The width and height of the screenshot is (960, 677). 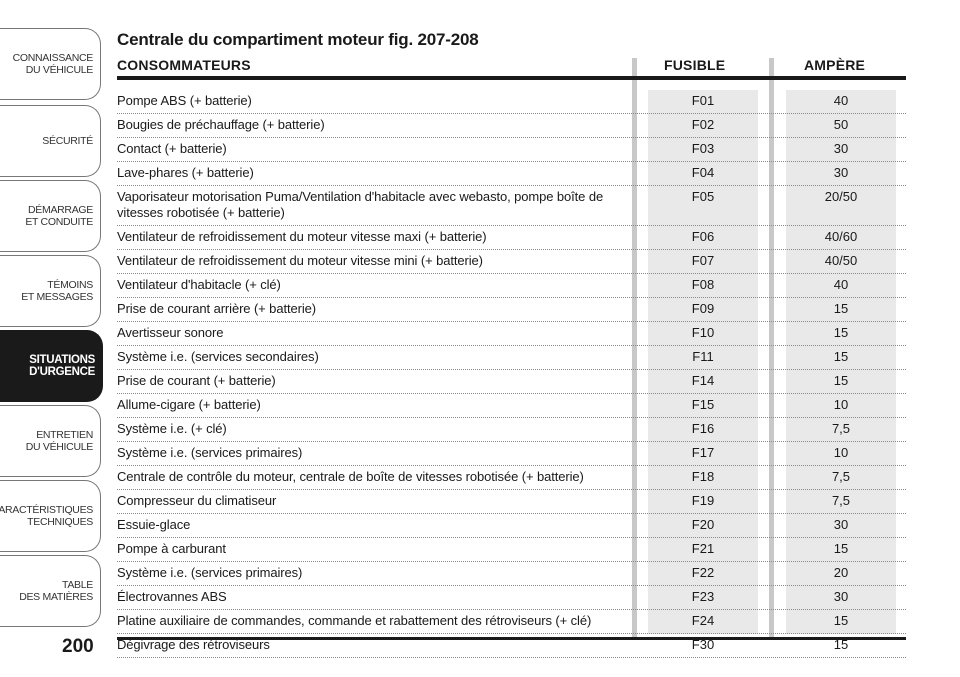 What do you see at coordinates (185, 172) in the screenshot?
I see `consumer-description: Lave-phares (+ batterie)` at bounding box center [185, 172].